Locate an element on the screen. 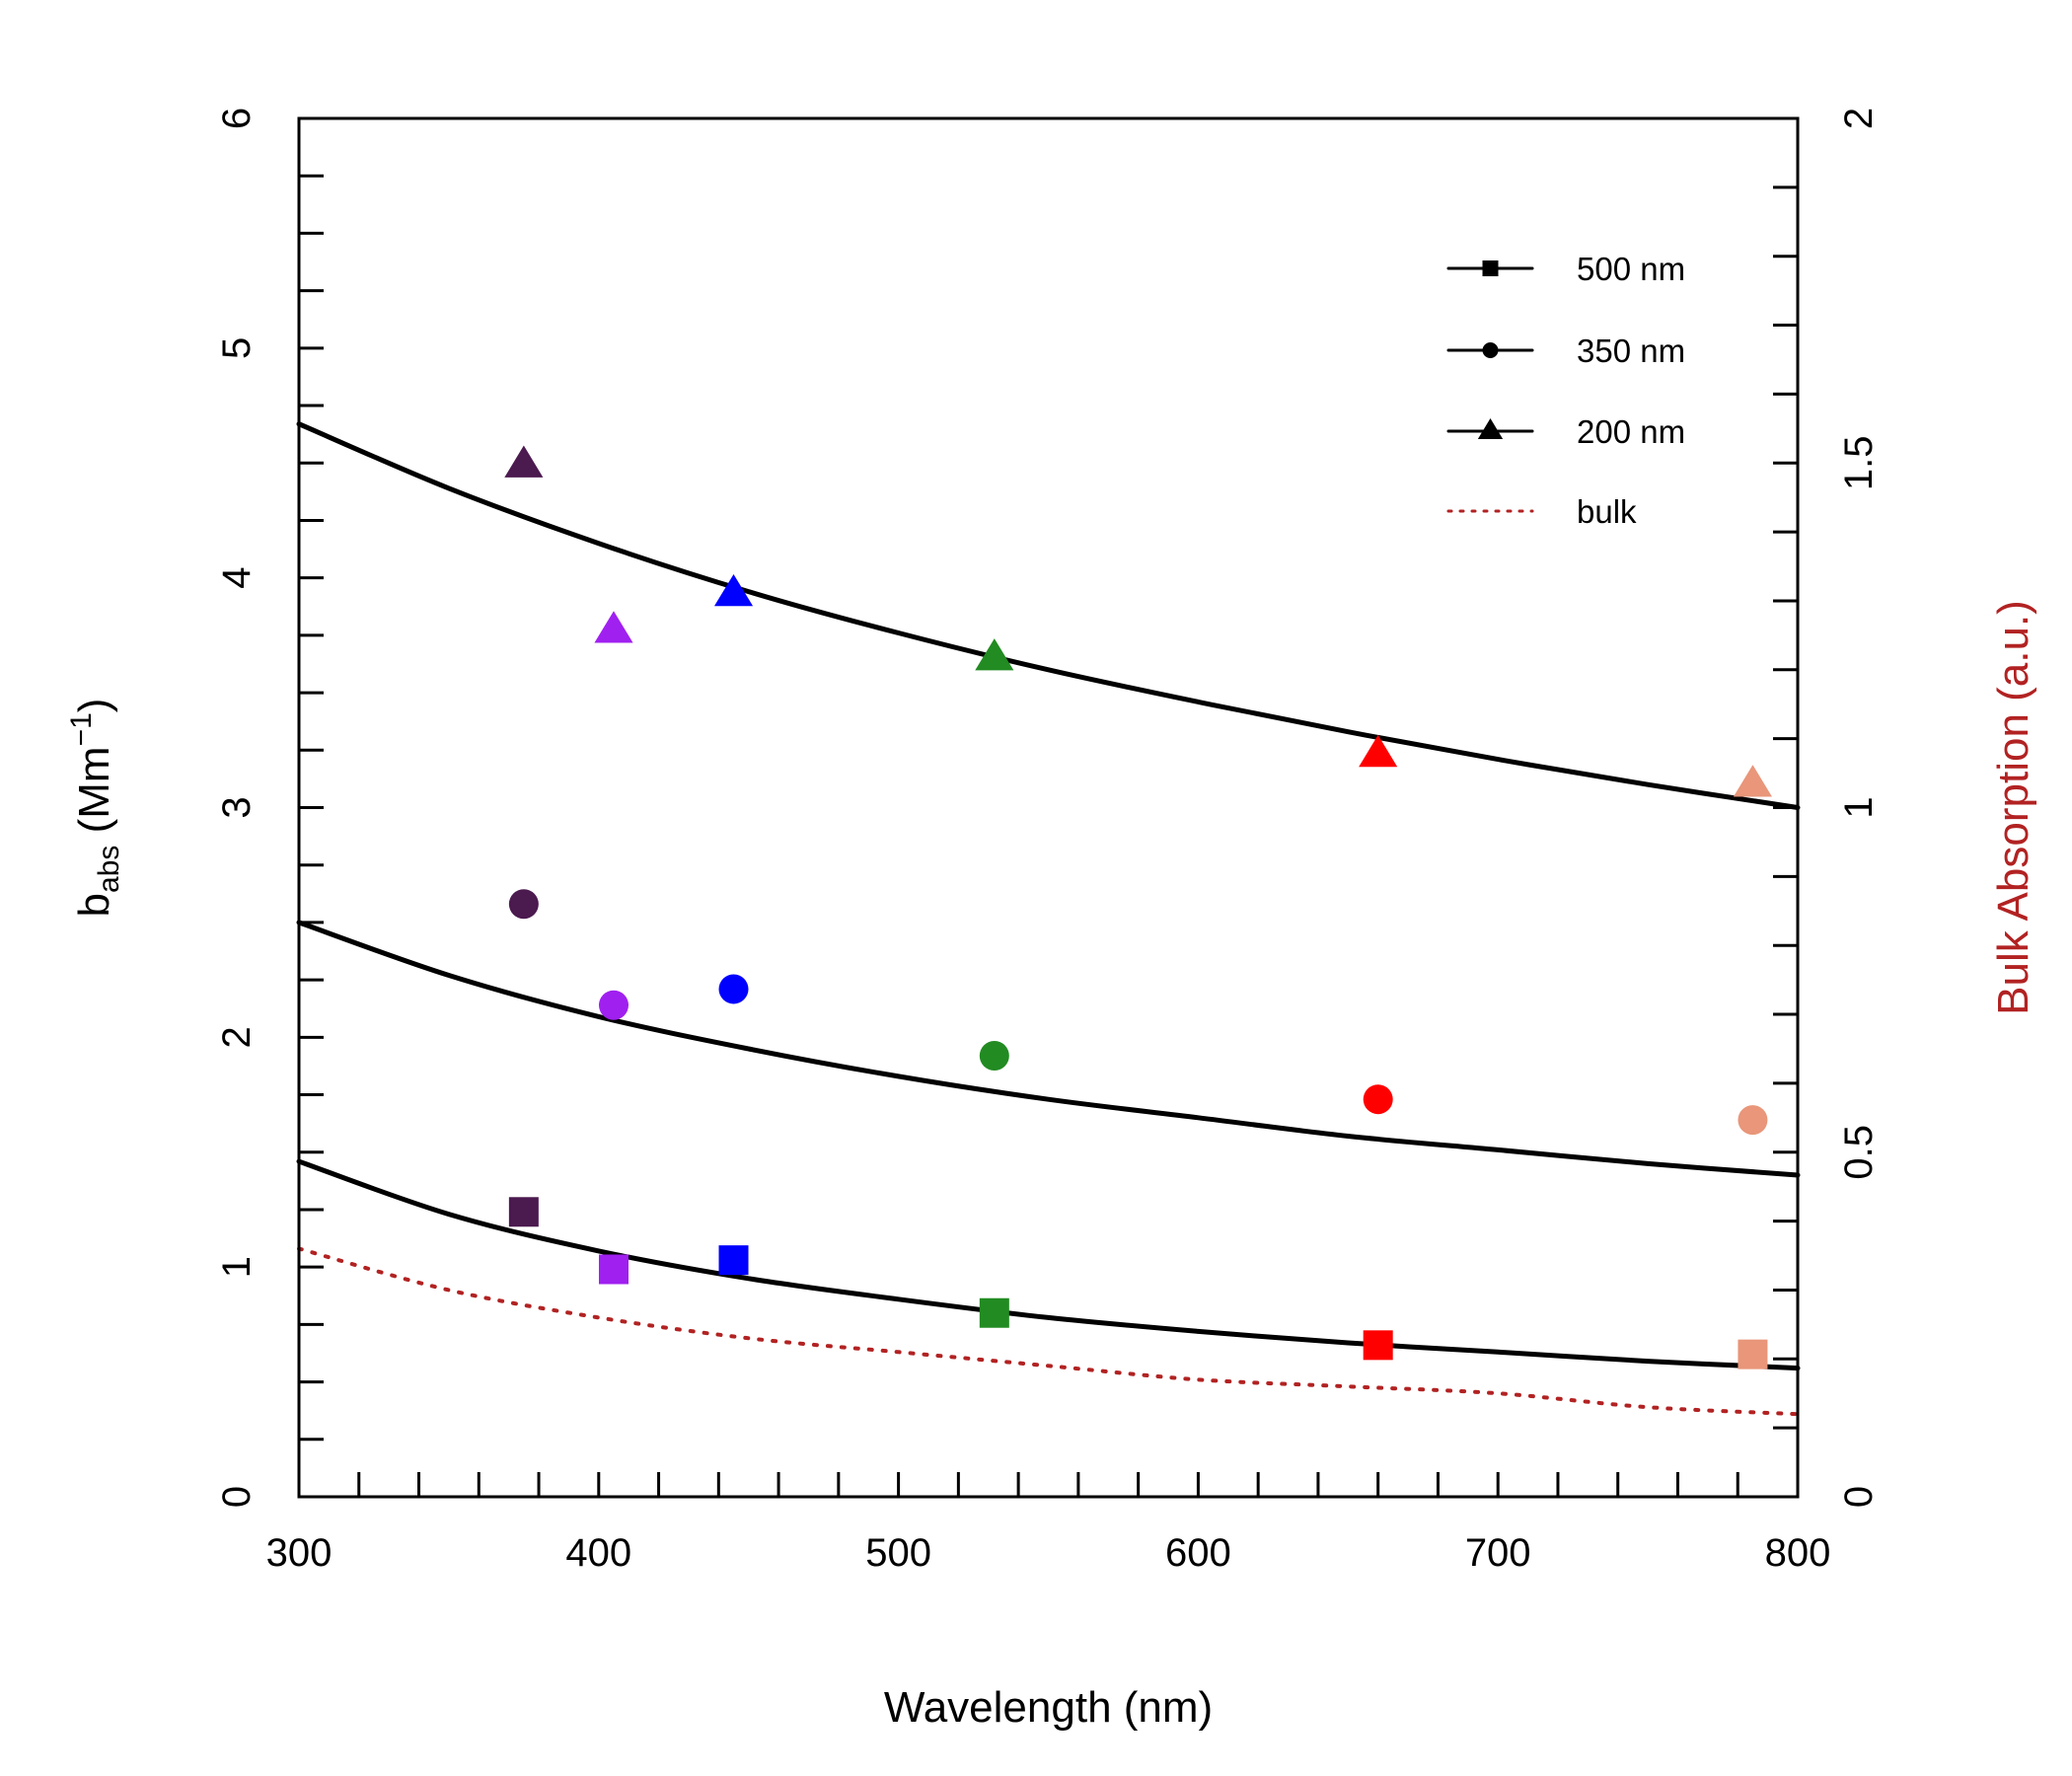 The width and height of the screenshot is (2072, 1776). legend-label: 200 nm is located at coordinates (1631, 431).